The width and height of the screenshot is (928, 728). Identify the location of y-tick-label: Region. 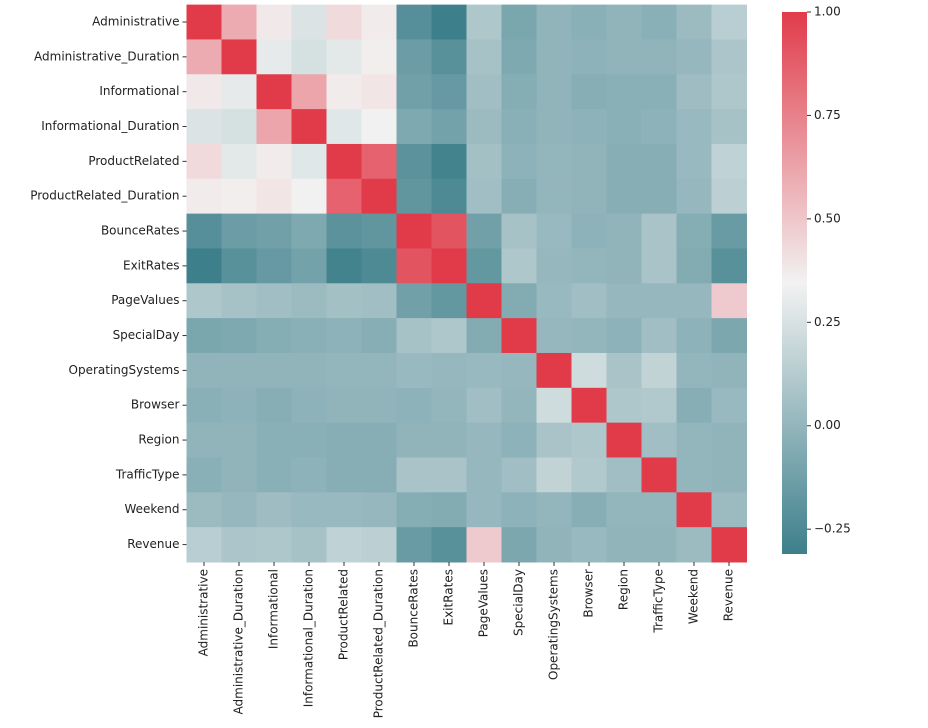
(158, 440).